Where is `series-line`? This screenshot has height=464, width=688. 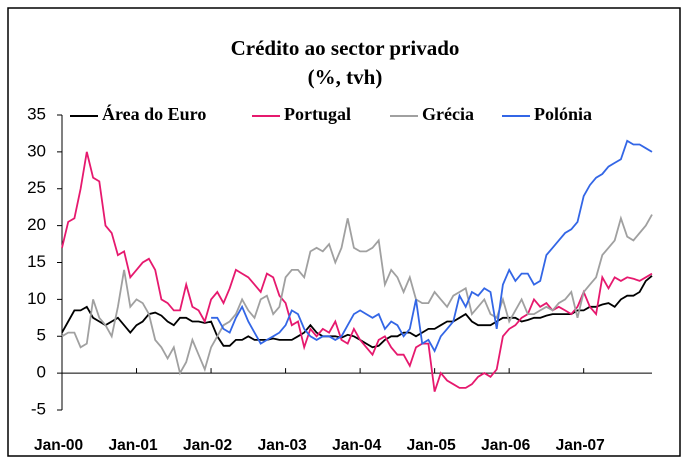 series-line is located at coordinates (357, 312).